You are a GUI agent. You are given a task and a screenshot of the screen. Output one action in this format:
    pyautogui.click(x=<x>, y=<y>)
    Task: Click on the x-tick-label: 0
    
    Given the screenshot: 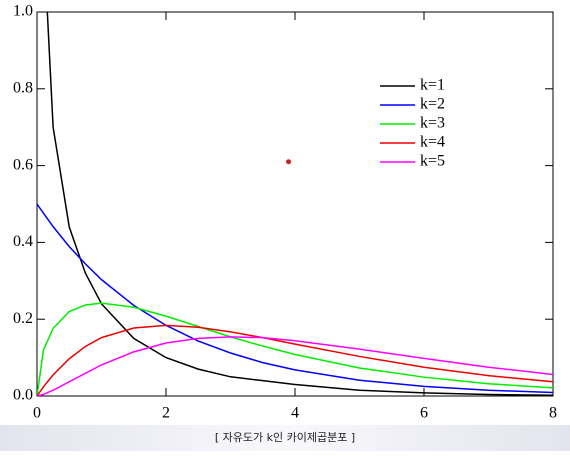 What is the action you would take?
    pyautogui.click(x=37, y=413)
    